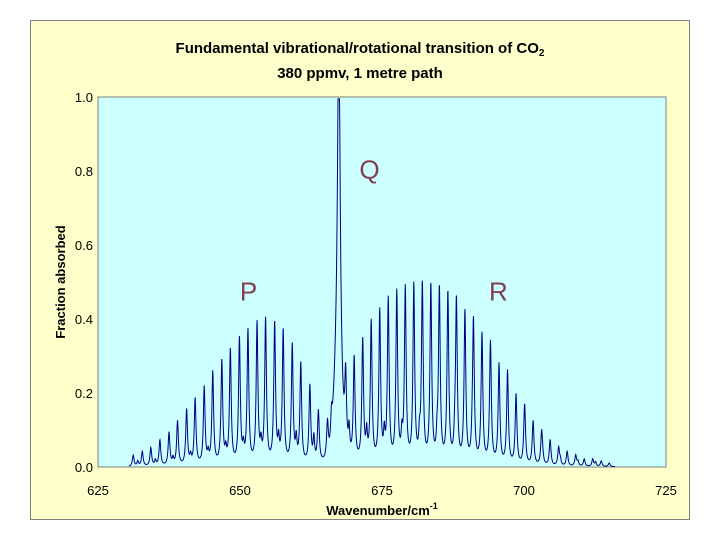 The height and width of the screenshot is (540, 720). I want to click on x-tick-label: 675, so click(382, 490).